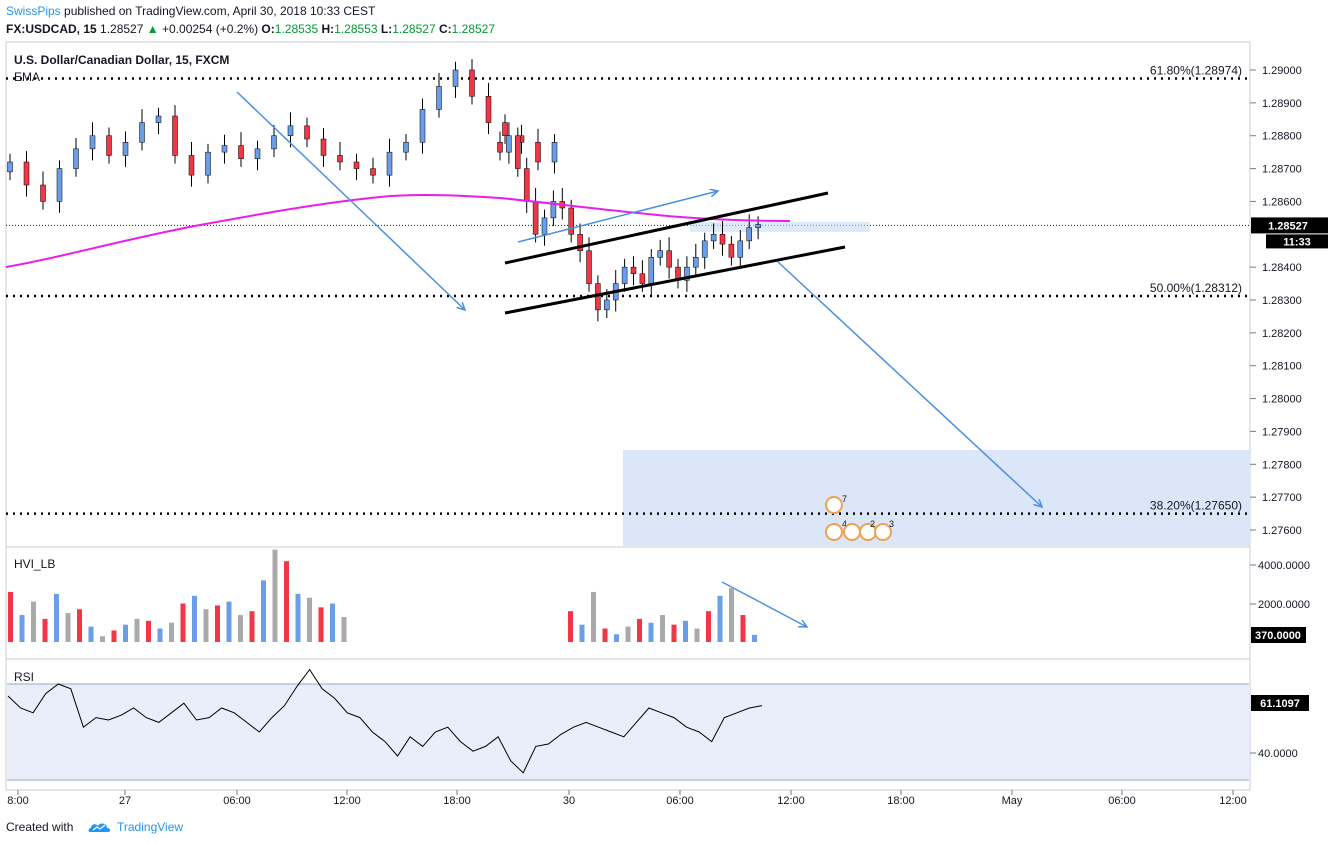  Describe the element at coordinates (150, 827) in the screenshot. I see `tradingview-link: TradingView` at that location.